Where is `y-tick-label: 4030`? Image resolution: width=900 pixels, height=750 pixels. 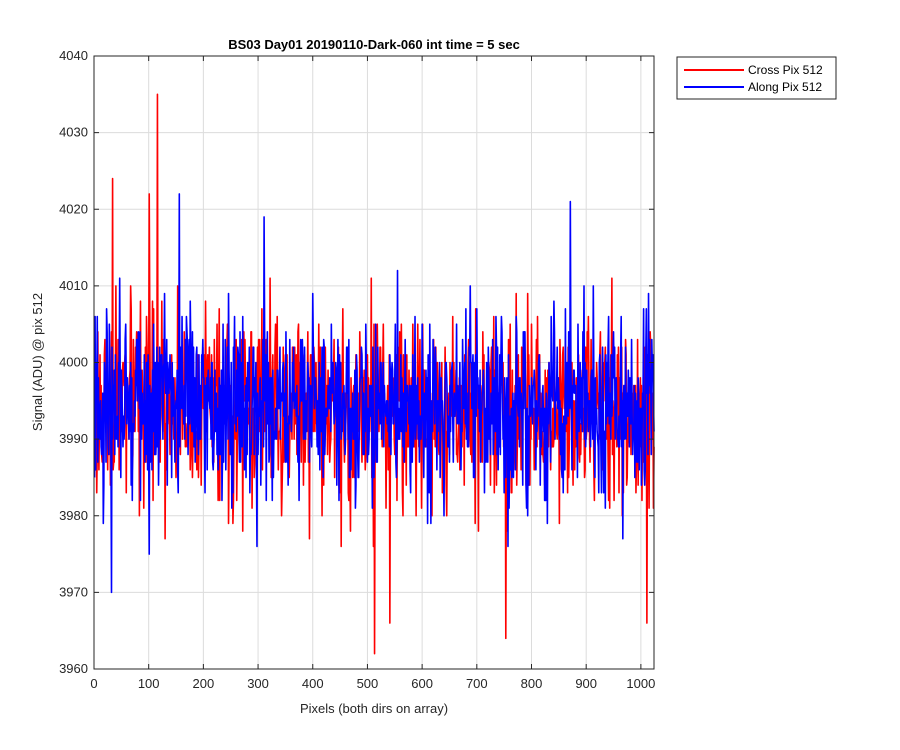 y-tick-label: 4030 is located at coordinates (73, 132).